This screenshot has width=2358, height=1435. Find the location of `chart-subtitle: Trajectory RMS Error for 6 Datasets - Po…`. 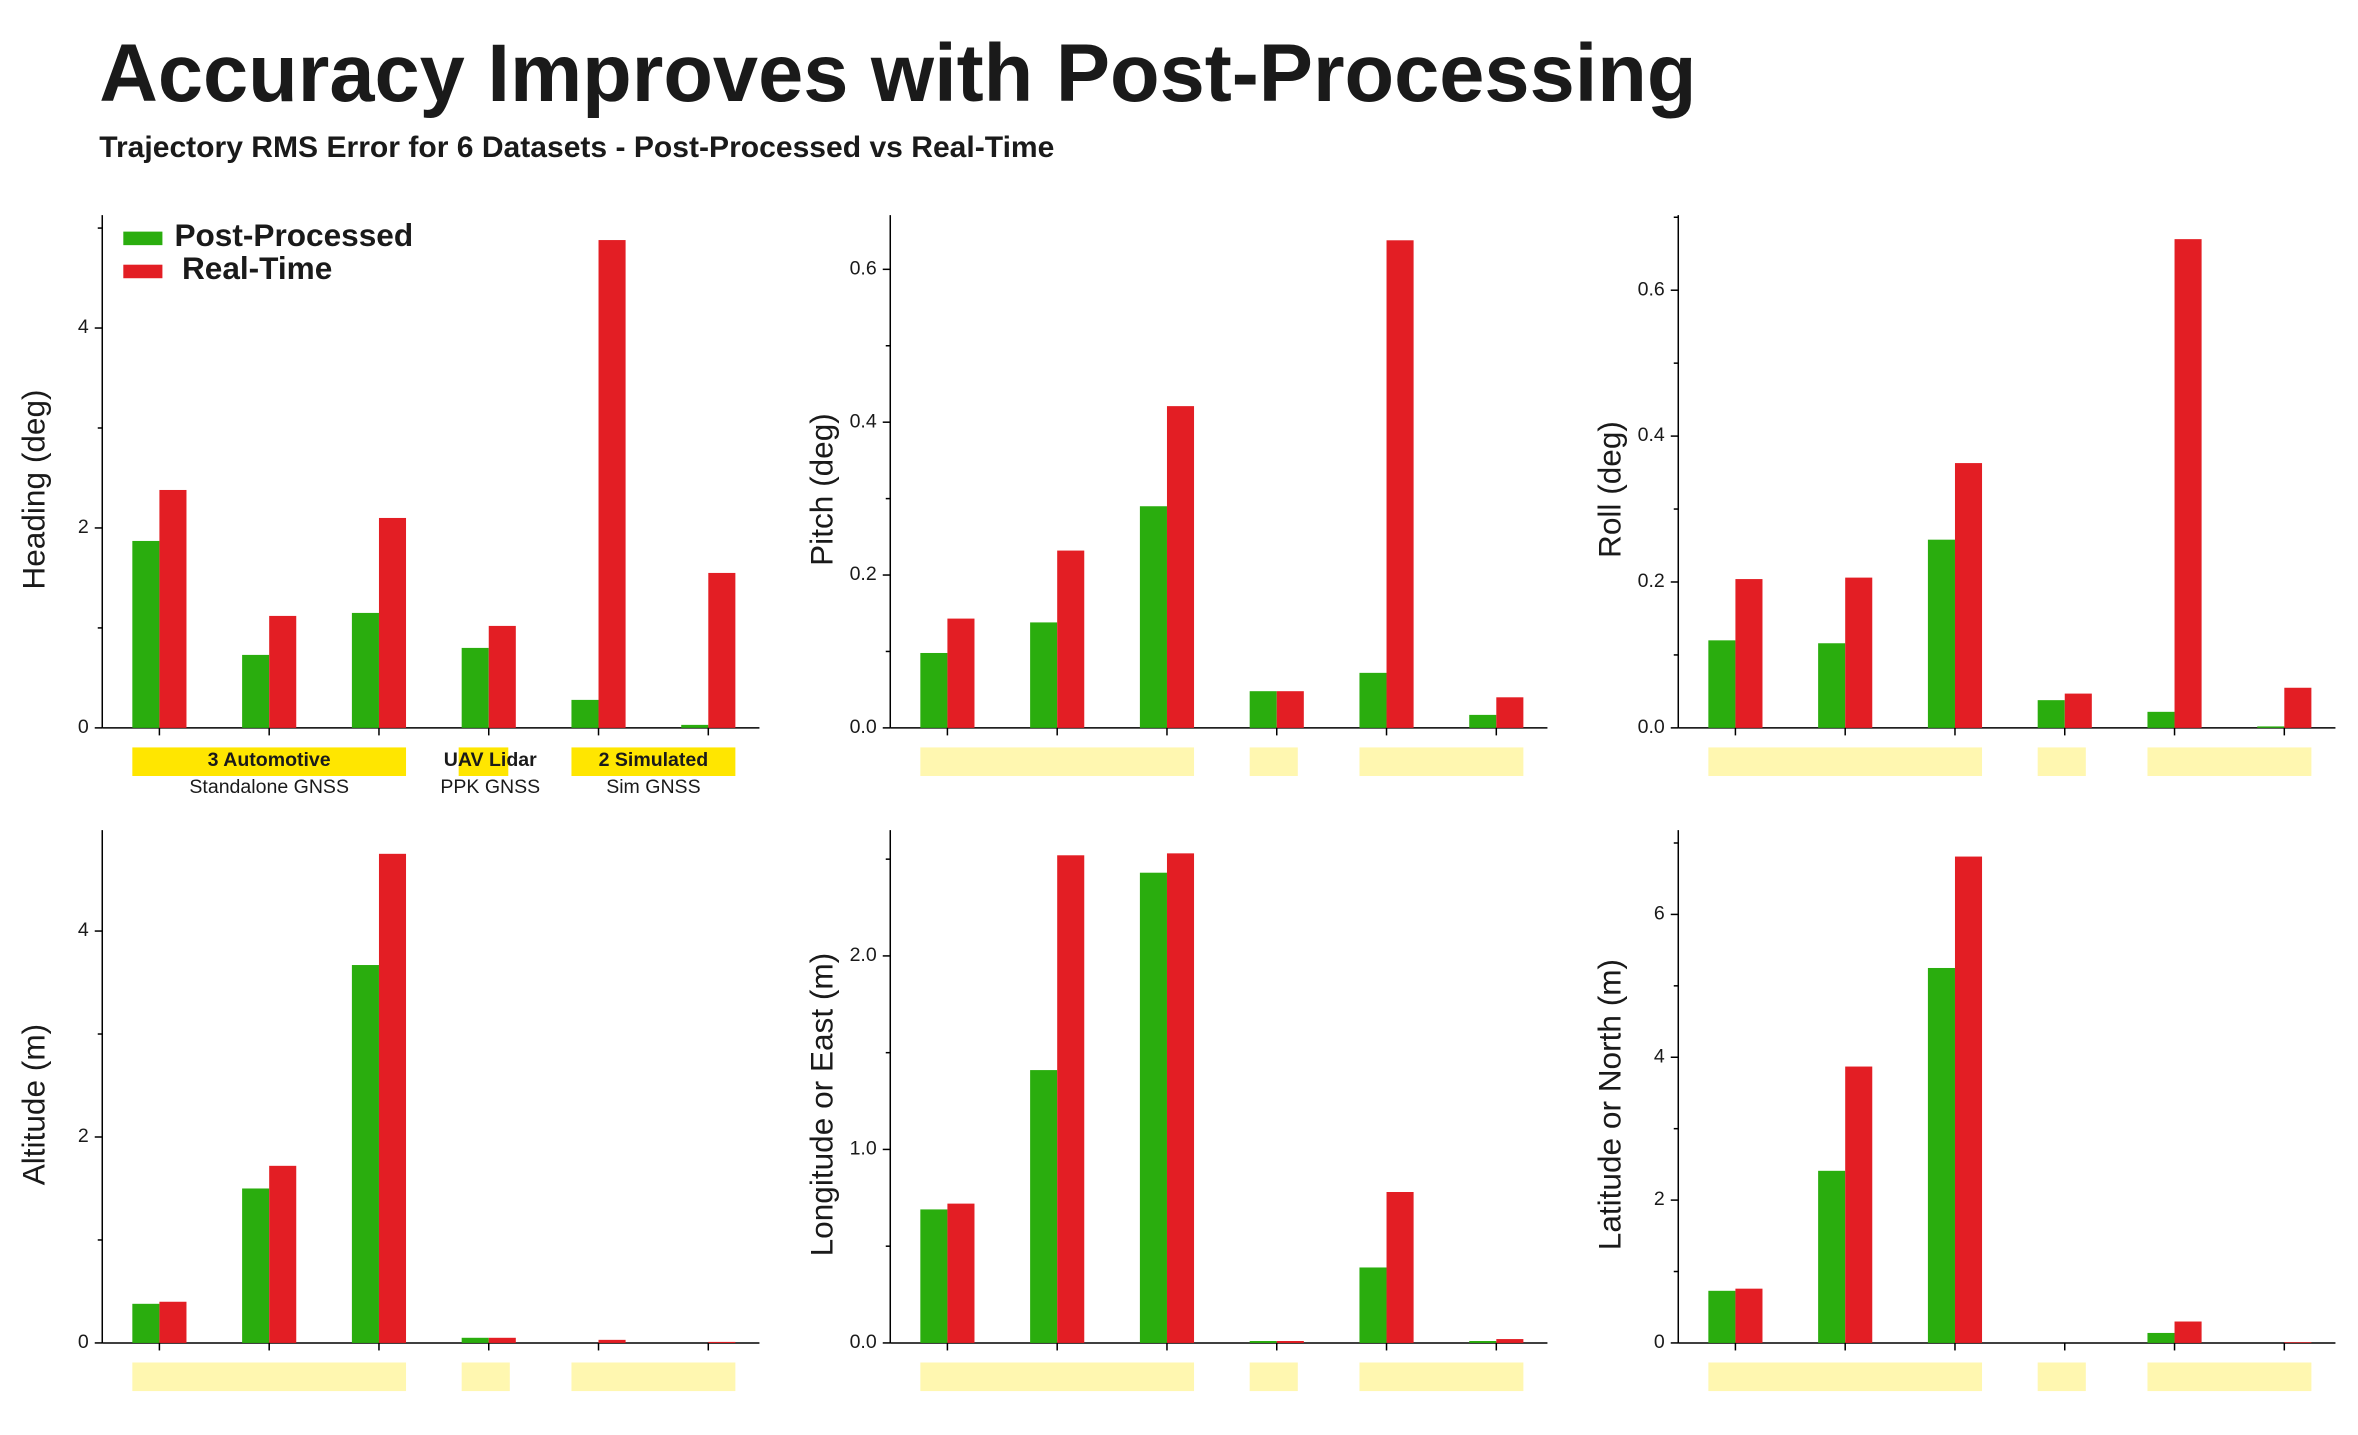

chart-subtitle: Trajectory RMS Error for 6 Datasets - Po… is located at coordinates (576, 147).